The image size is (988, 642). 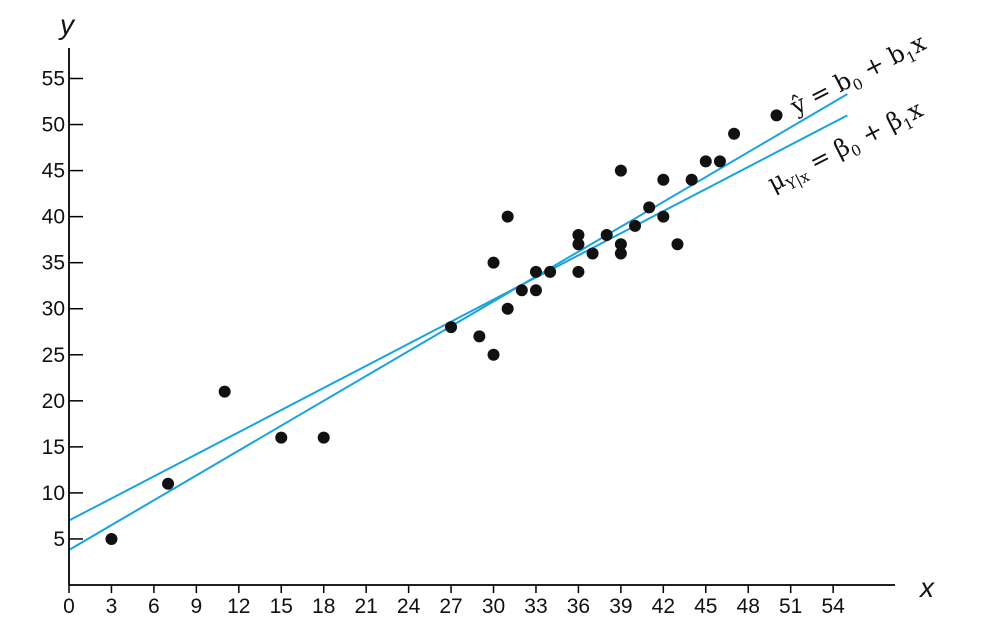 What do you see at coordinates (238, 606) in the screenshot?
I see `x-tick-label: 12` at bounding box center [238, 606].